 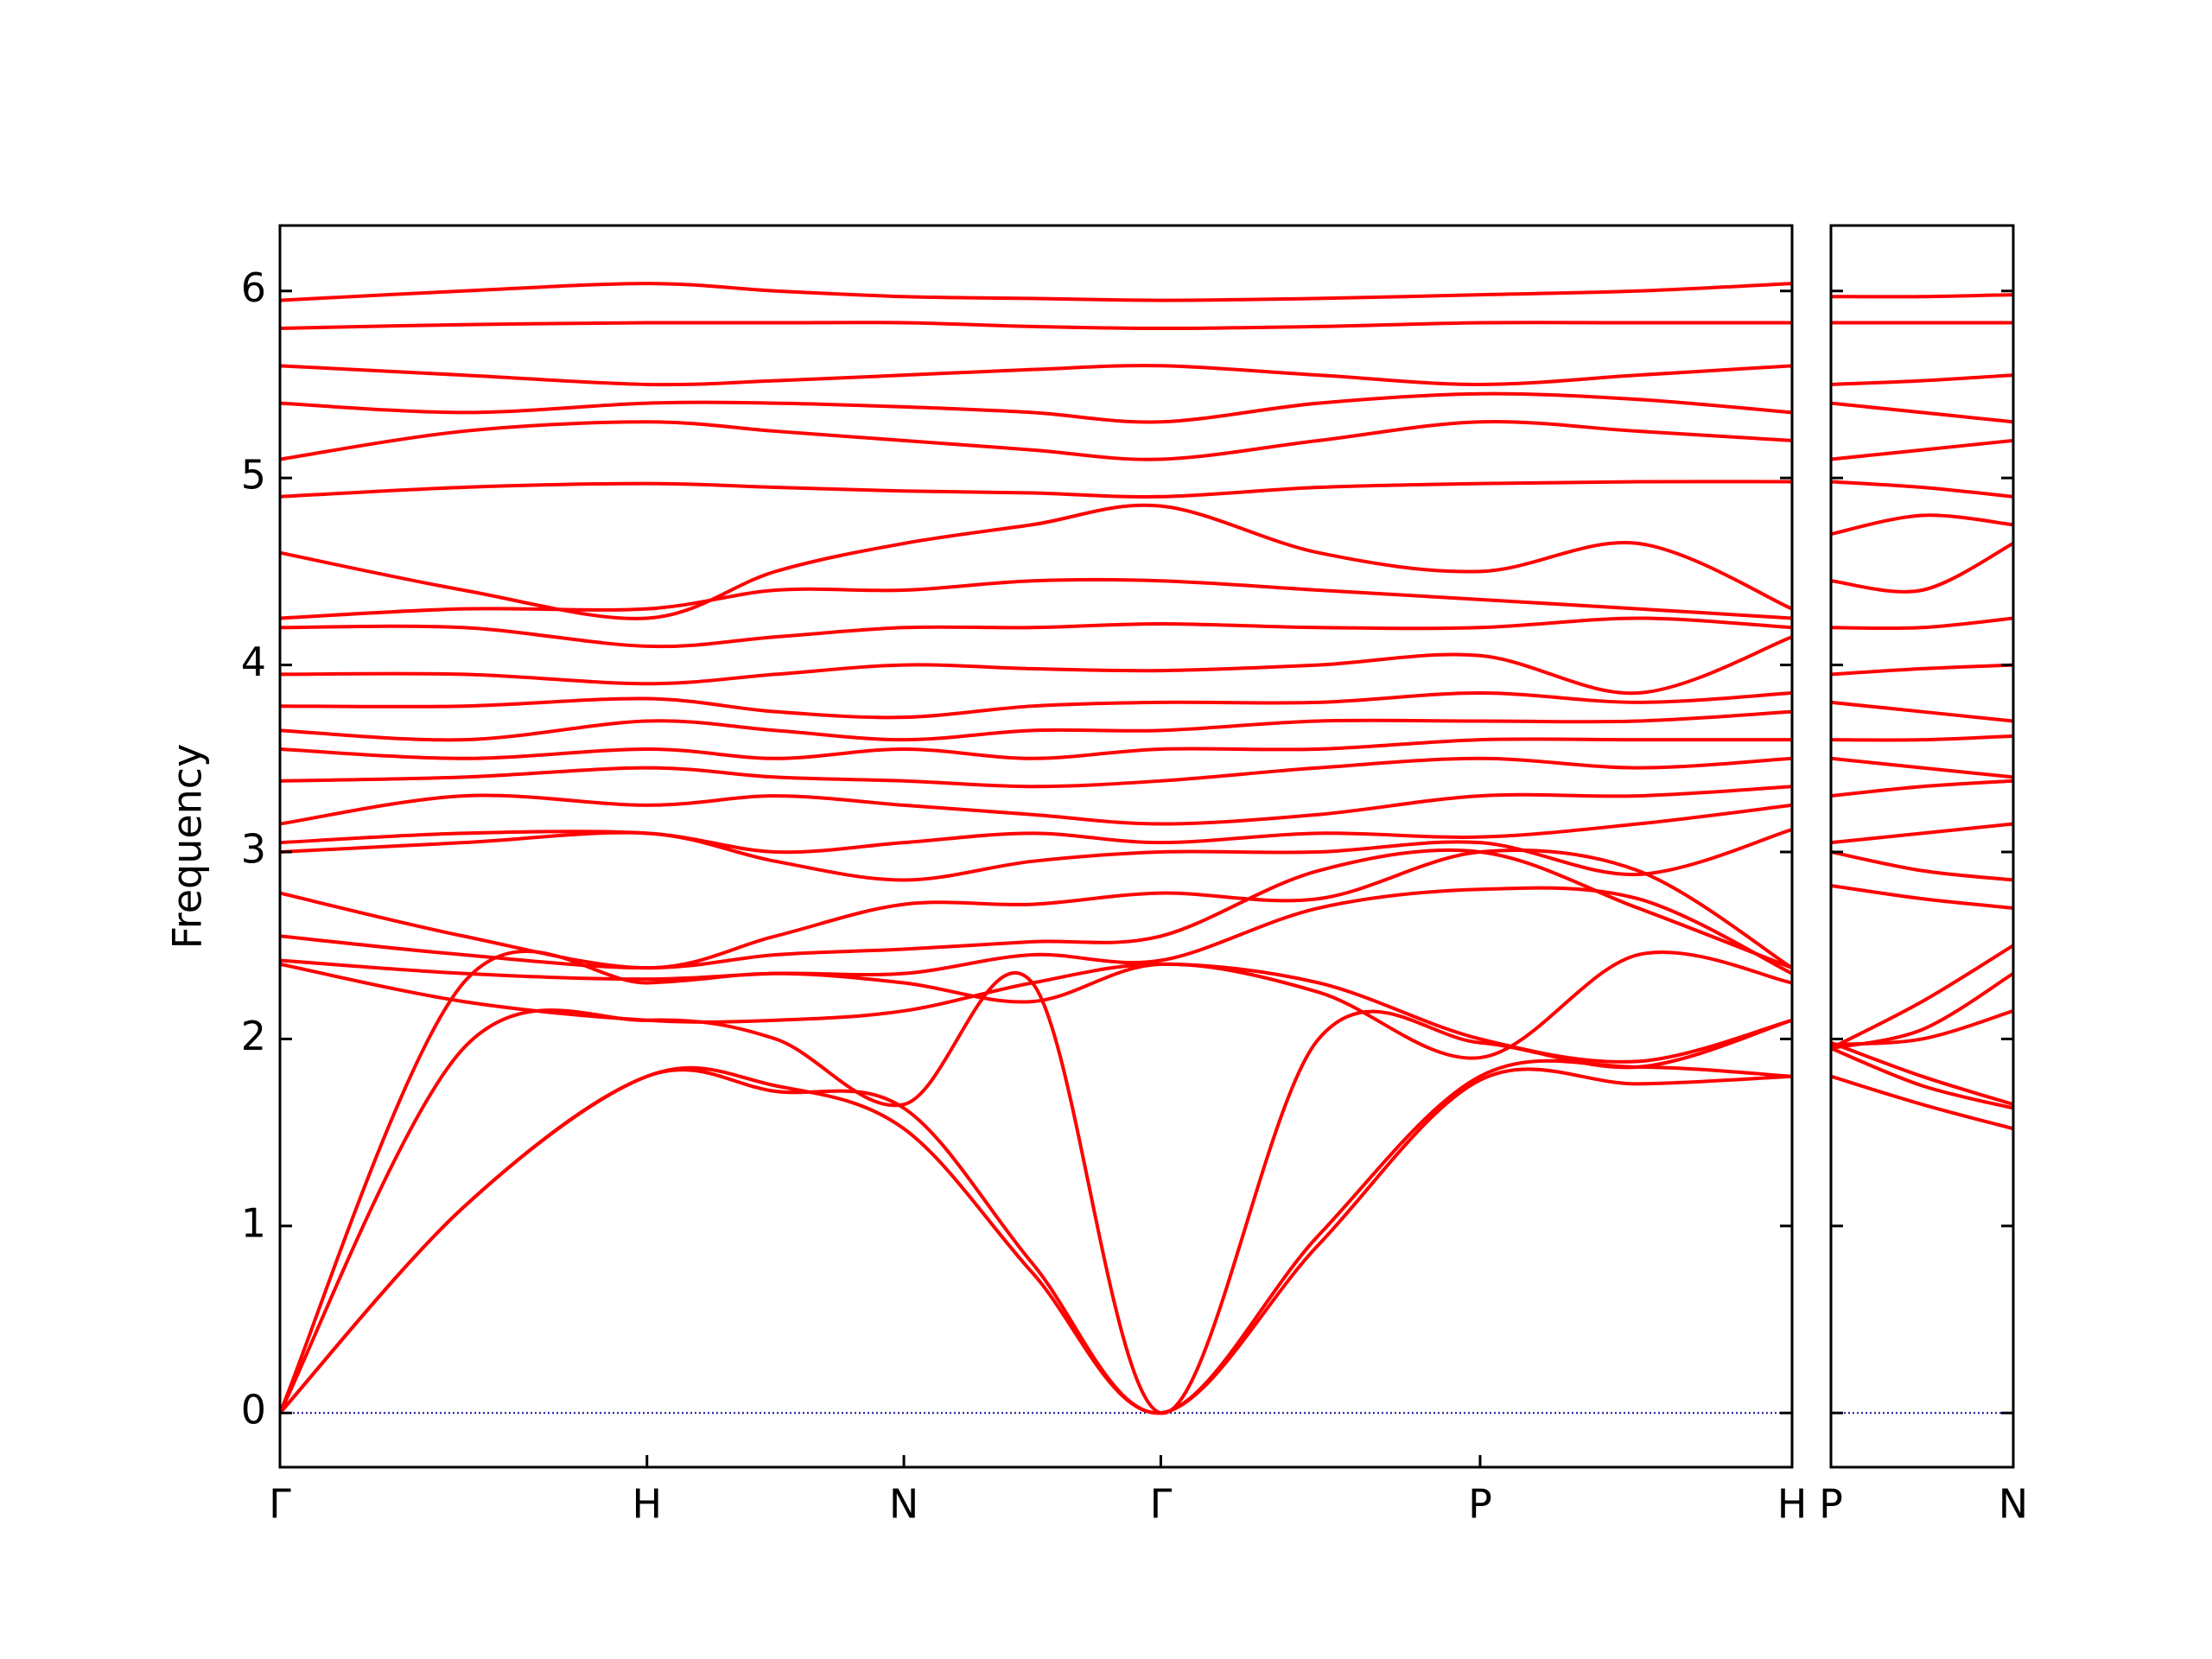 What do you see at coordinates (187, 847) in the screenshot?
I see `y-axis-label: Frequency` at bounding box center [187, 847].